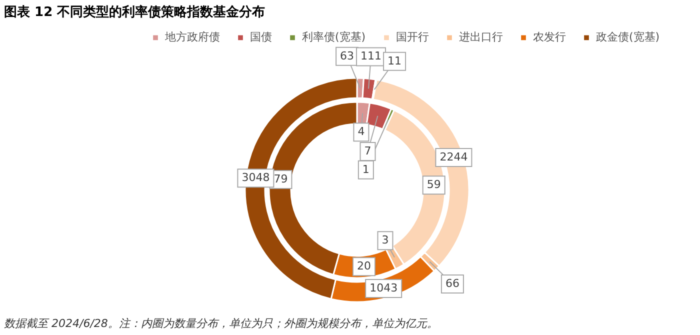 Image resolution: width=700 pixels, height=335 pixels. Describe the element at coordinates (412, 37) in the screenshot. I see `legend-label: 国开行` at that location.